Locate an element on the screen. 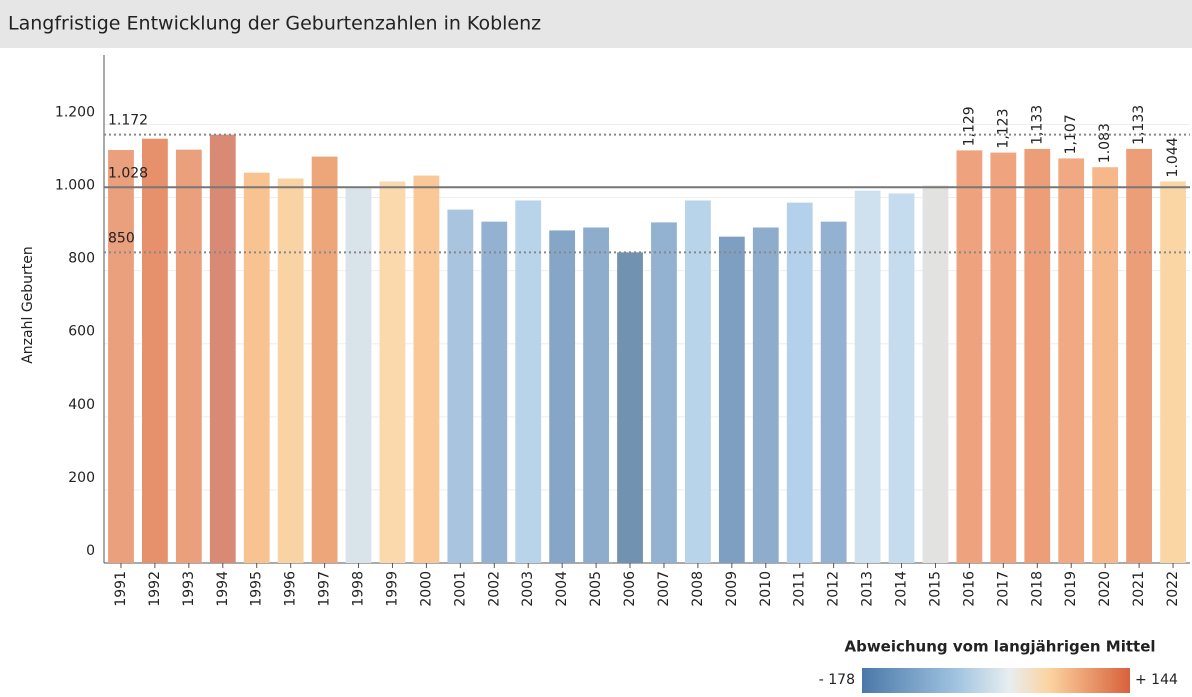 This screenshot has height=697, width=1192. y-tick-label: 1.200 is located at coordinates (75, 112).